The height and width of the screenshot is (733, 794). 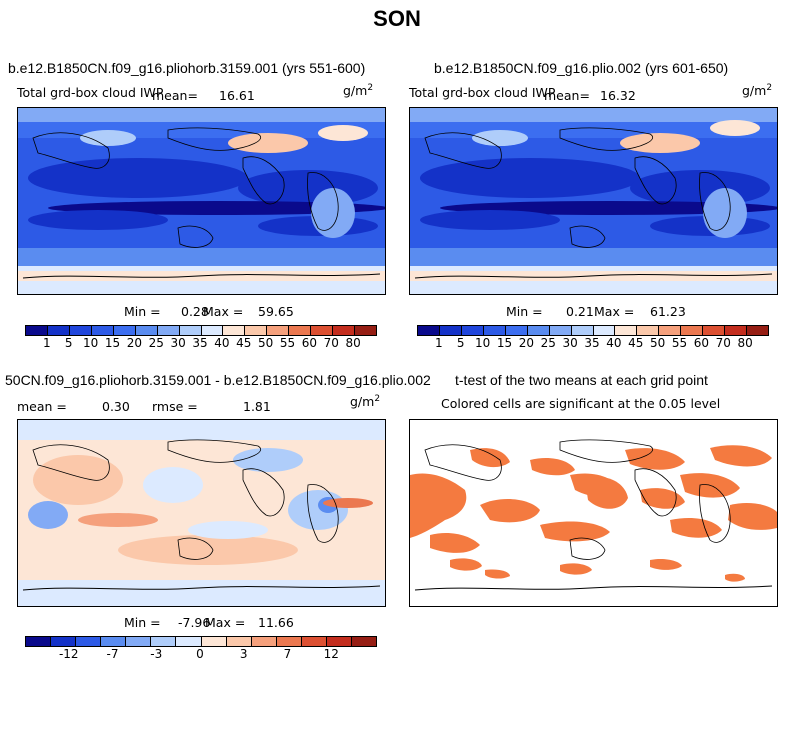 I want to click on panel3-heatmap, so click(x=201, y=513).